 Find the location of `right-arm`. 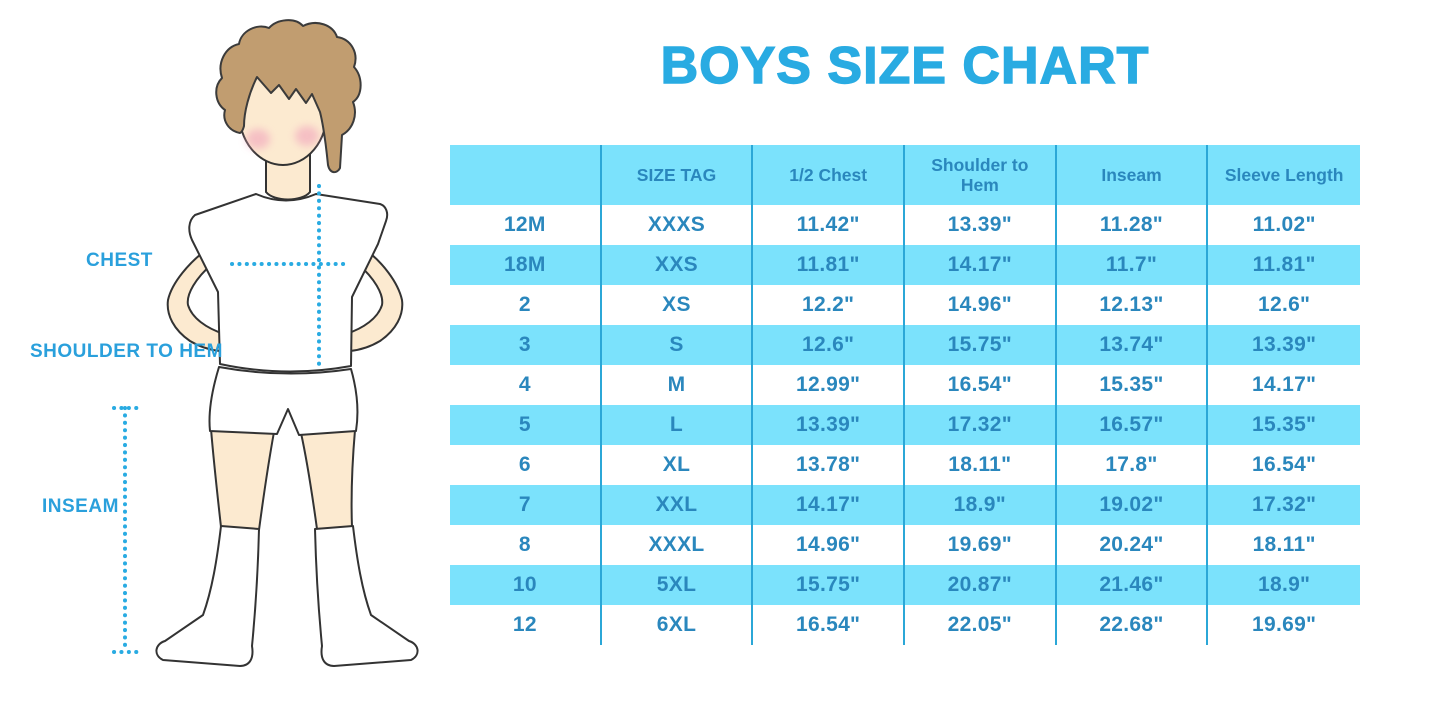

right-arm is located at coordinates (374, 300).